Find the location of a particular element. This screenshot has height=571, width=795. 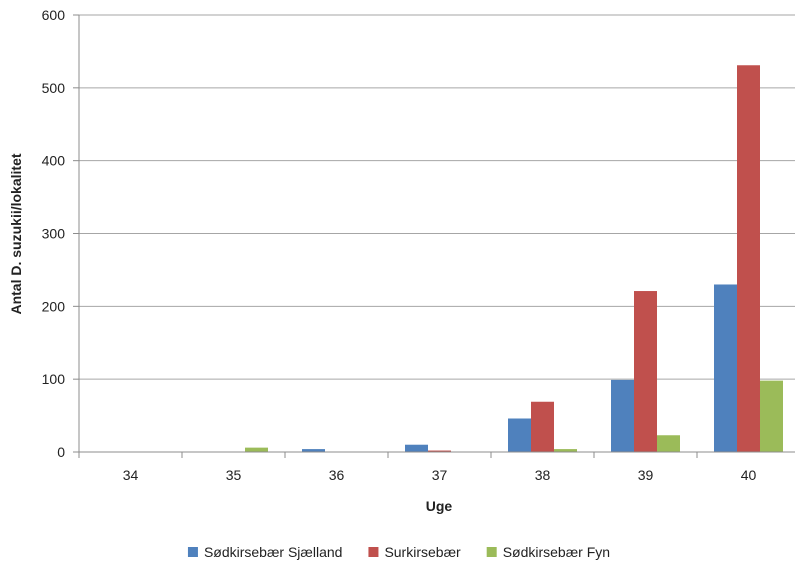

y-tick-label: 400 is located at coordinates (54, 161).